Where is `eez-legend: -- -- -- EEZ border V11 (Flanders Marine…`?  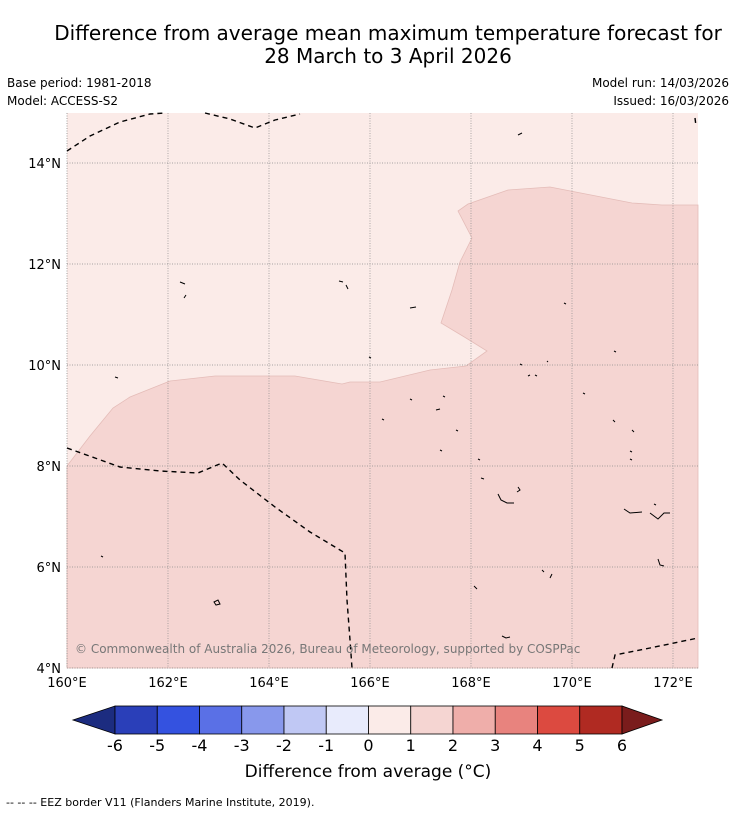 eez-legend: -- -- -- EEZ border V11 (Flanders Marine… is located at coordinates (160, 802).